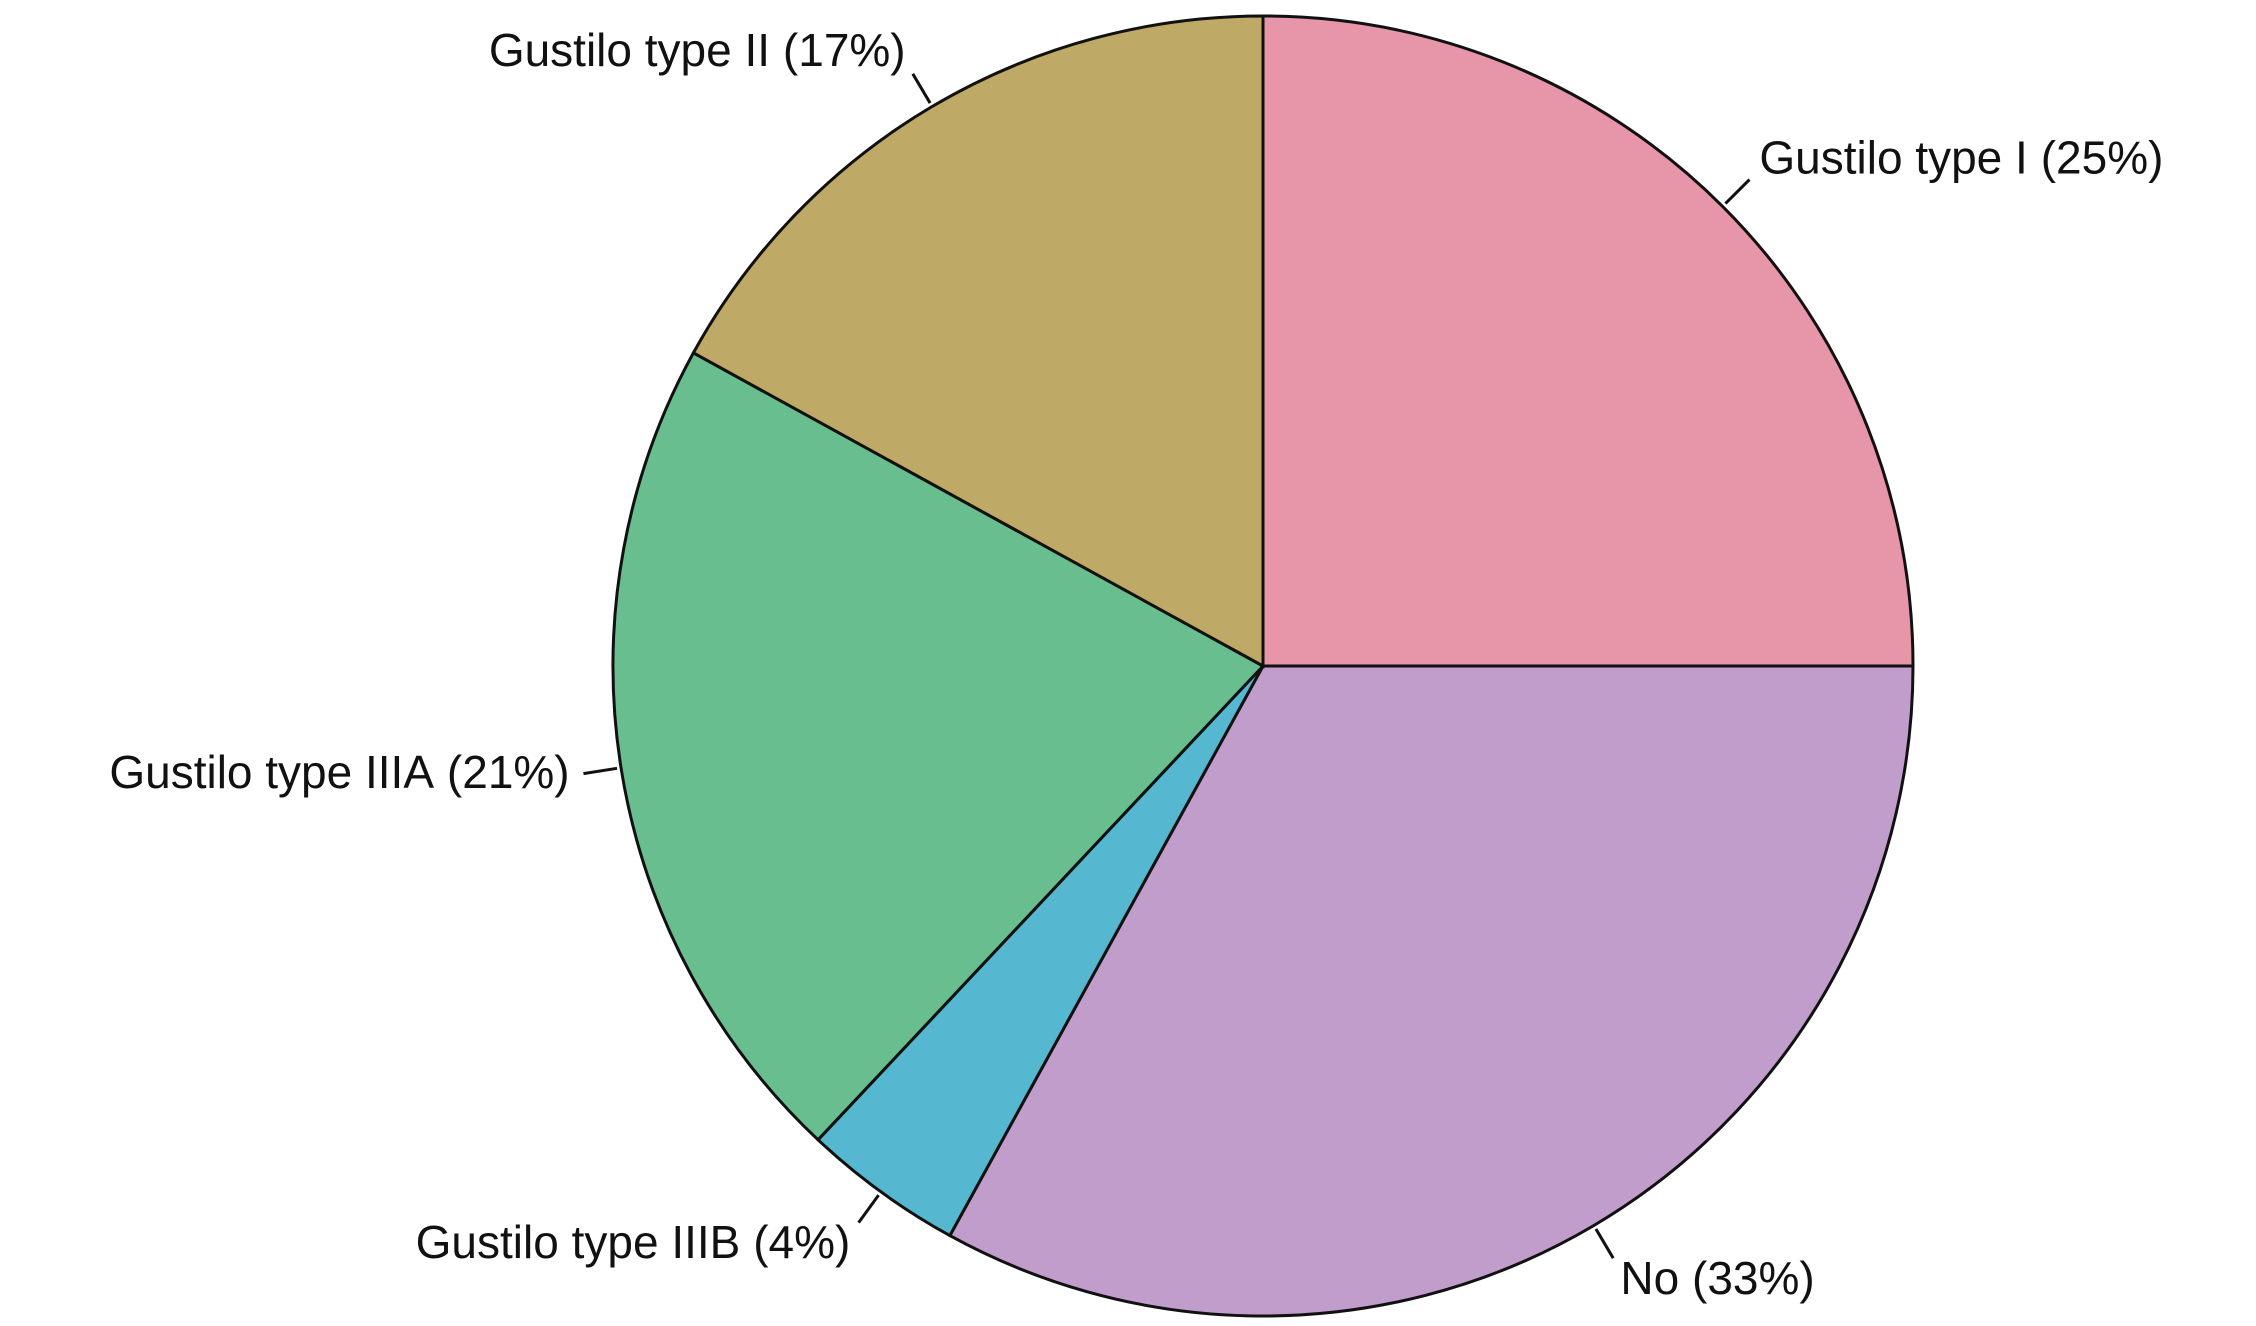  What do you see at coordinates (271, 772) in the screenshot?
I see `category-label: Gustilo type IIIA` at bounding box center [271, 772].